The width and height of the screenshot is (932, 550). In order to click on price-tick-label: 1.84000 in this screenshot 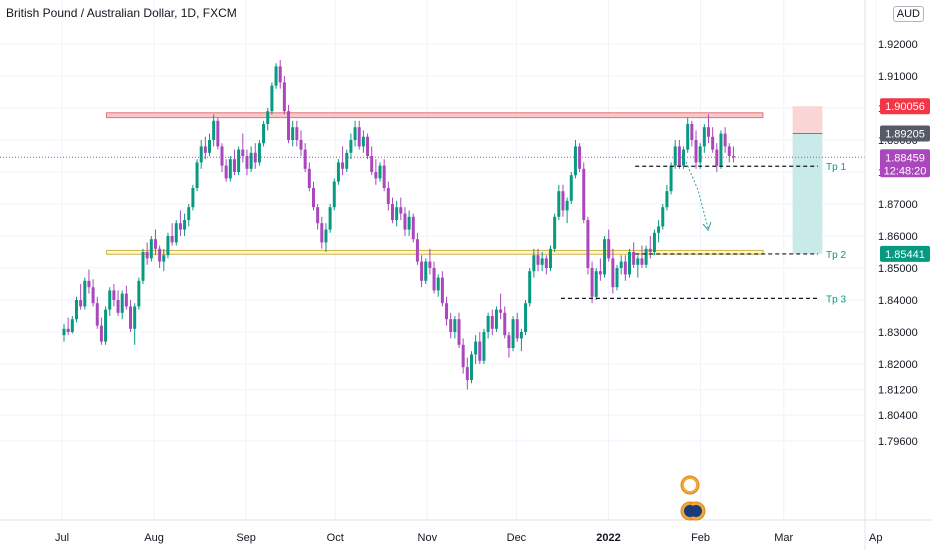, I will do `click(898, 301)`.